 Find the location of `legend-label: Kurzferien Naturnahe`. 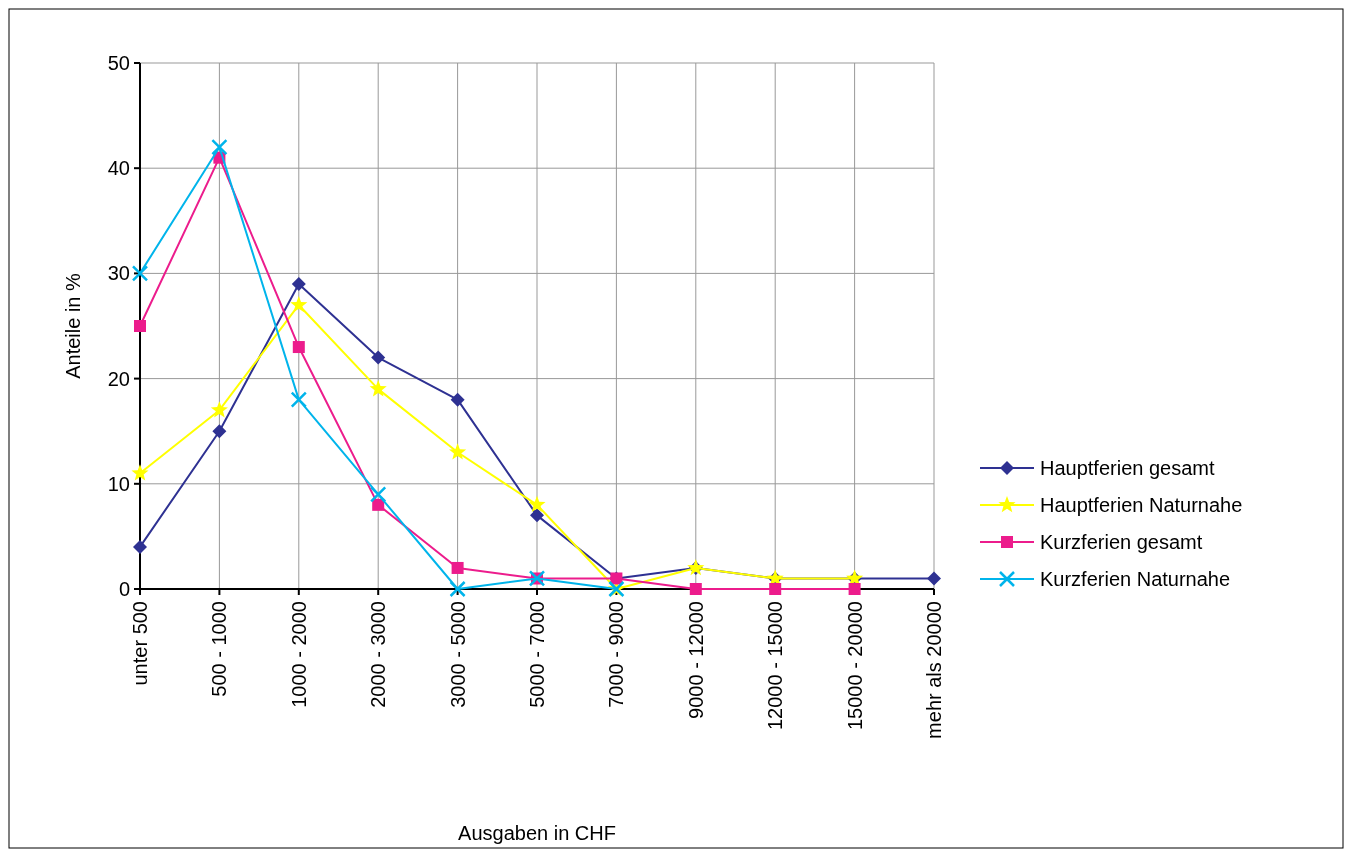

legend-label: Kurzferien Naturnahe is located at coordinates (1135, 579).